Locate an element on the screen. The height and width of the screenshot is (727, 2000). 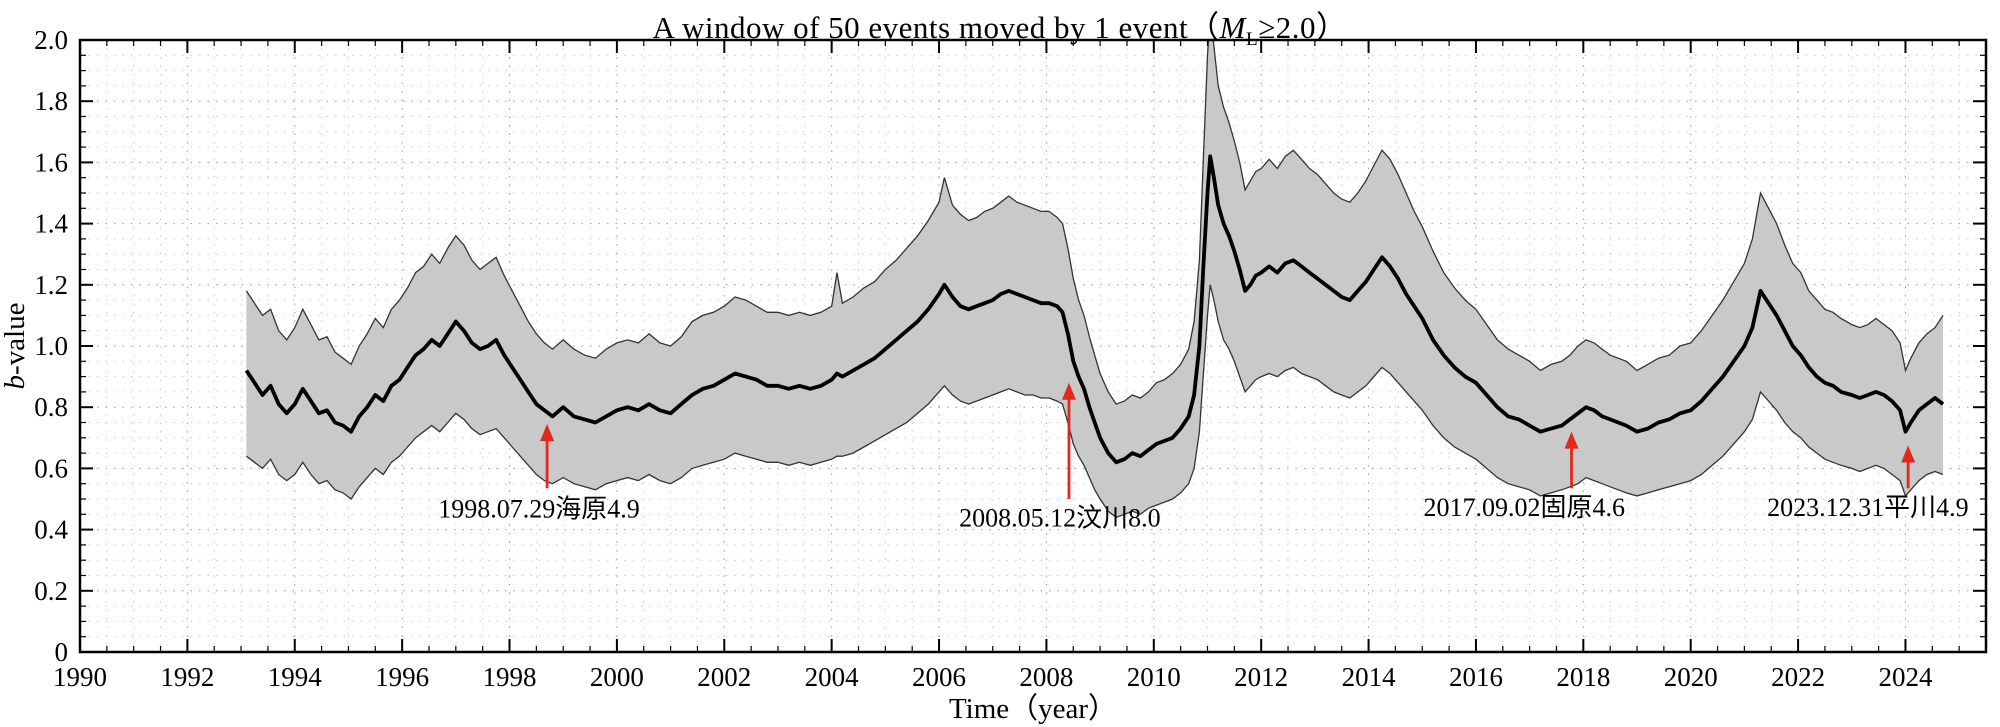
x-tick-label: 2002 is located at coordinates (724, 677).